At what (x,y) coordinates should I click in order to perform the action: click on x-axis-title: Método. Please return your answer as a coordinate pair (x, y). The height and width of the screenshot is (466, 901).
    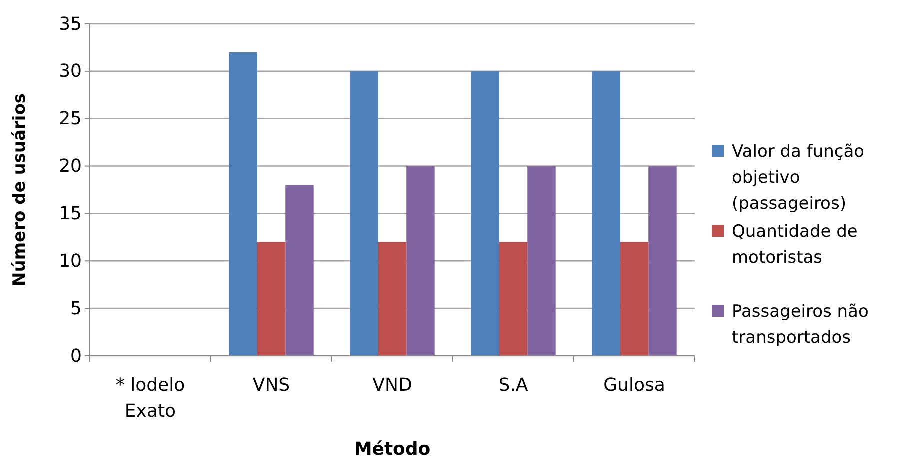
    Looking at the image, I should click on (392, 449).